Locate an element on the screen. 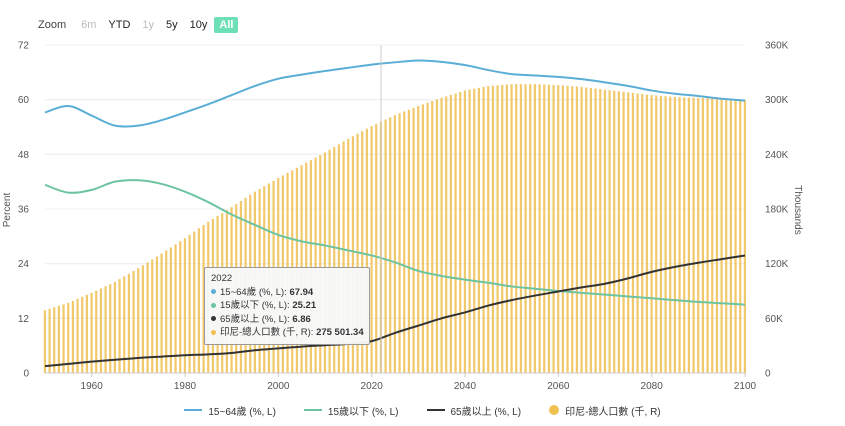 The height and width of the screenshot is (426, 845). y-right-tick-label: 180K is located at coordinates (777, 210).